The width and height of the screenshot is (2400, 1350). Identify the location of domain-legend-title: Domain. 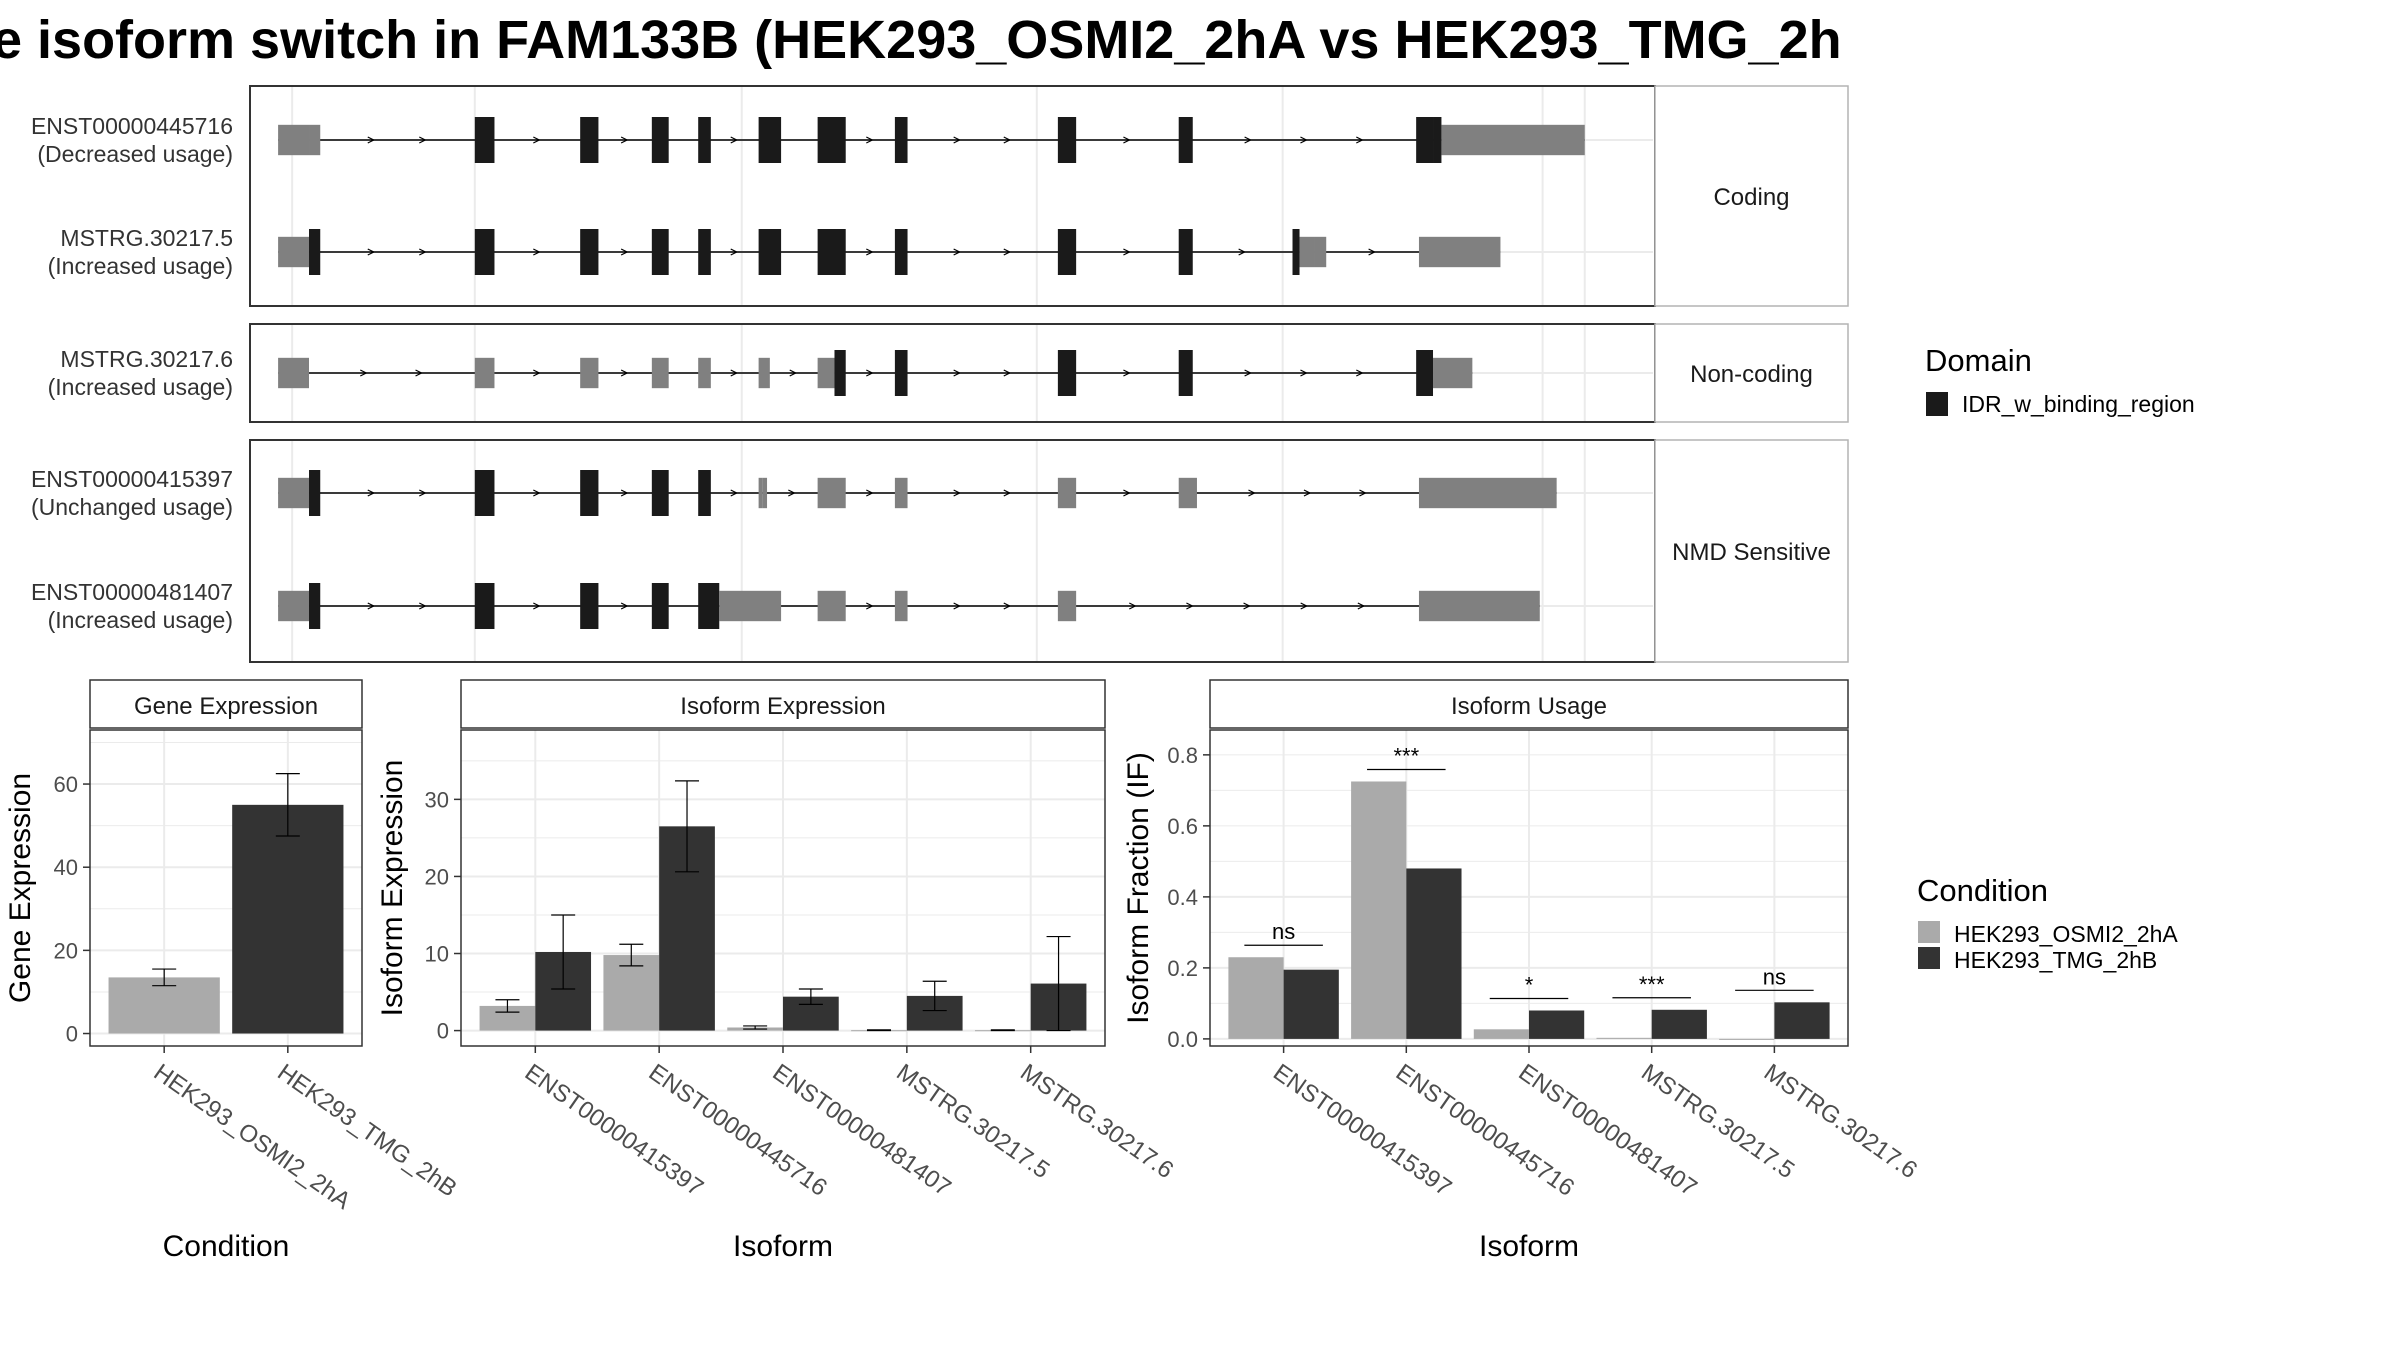
(1978, 360).